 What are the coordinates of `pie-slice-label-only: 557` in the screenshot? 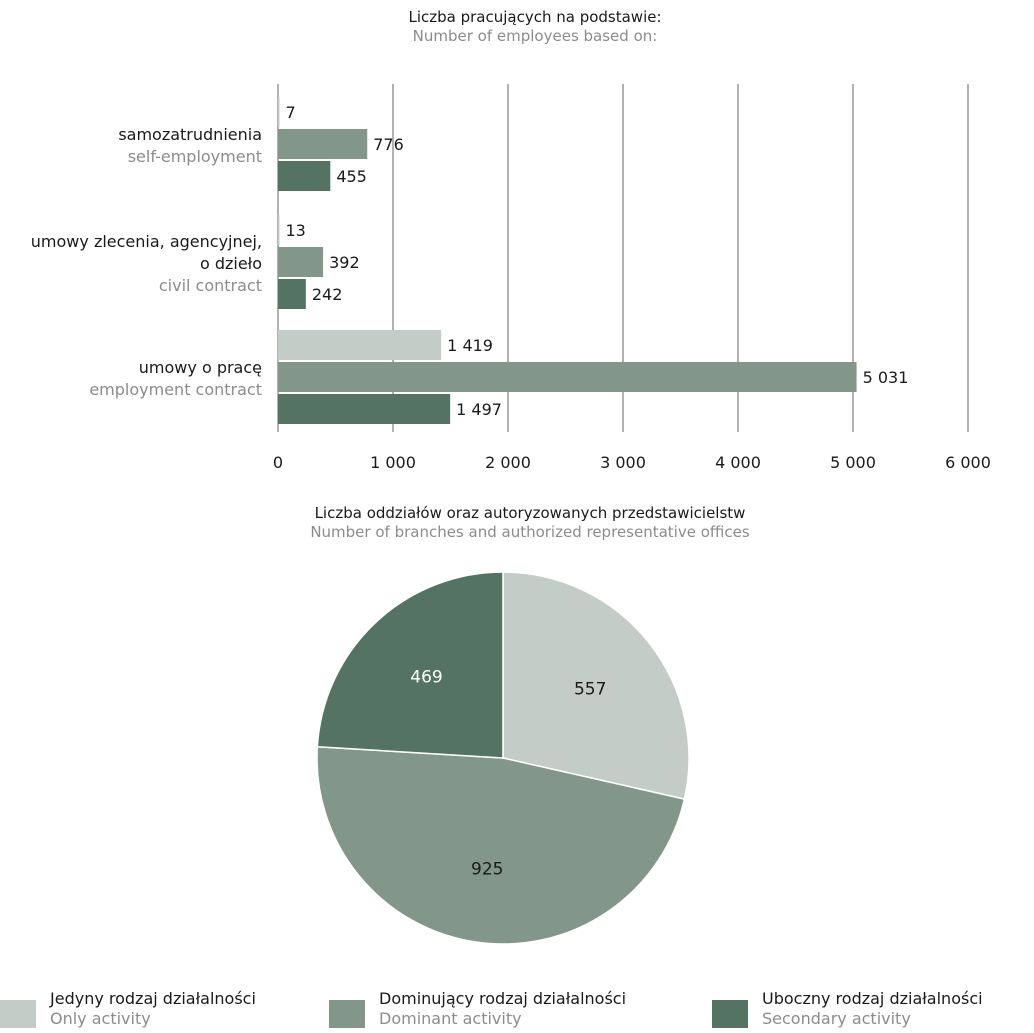 It's located at (590, 689).